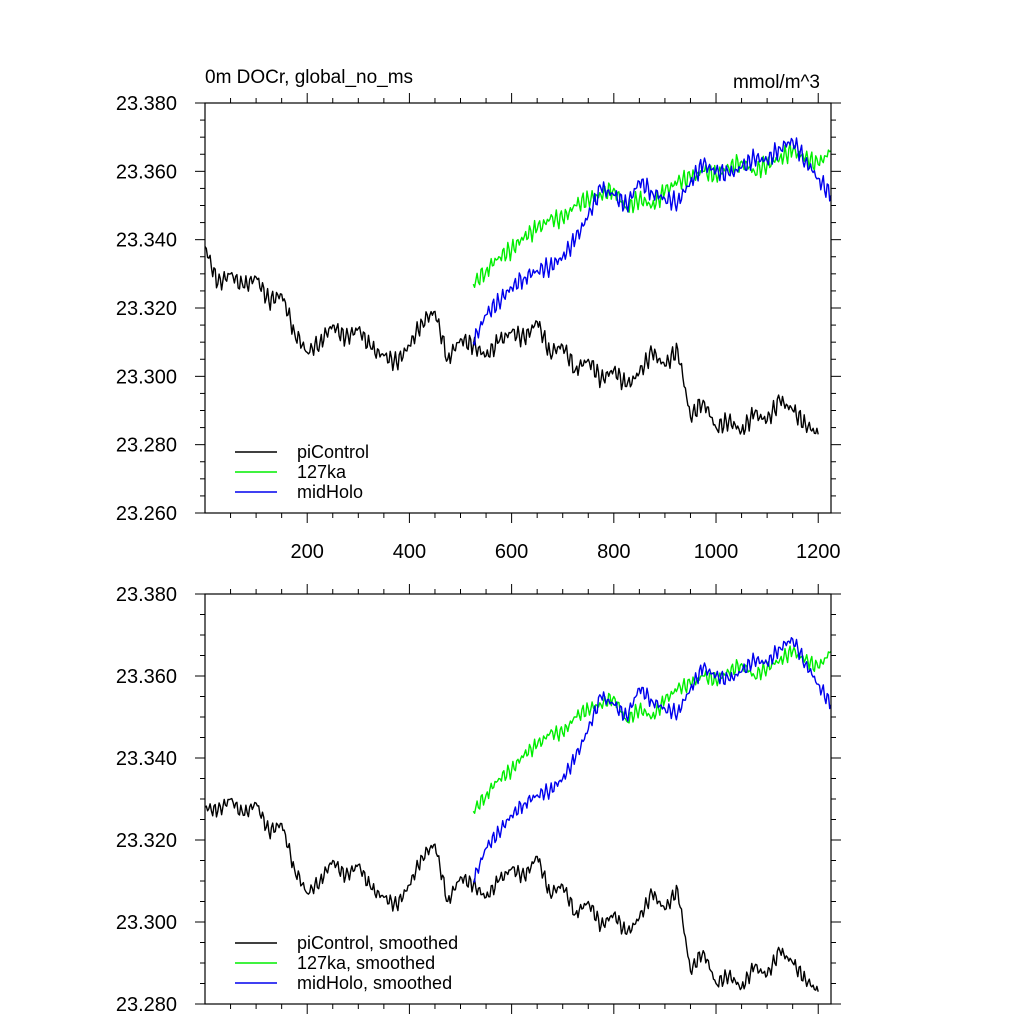 This screenshot has width=1024, height=1024. Describe the element at coordinates (409, 552) in the screenshot. I see `x-tick-label: 400` at that location.